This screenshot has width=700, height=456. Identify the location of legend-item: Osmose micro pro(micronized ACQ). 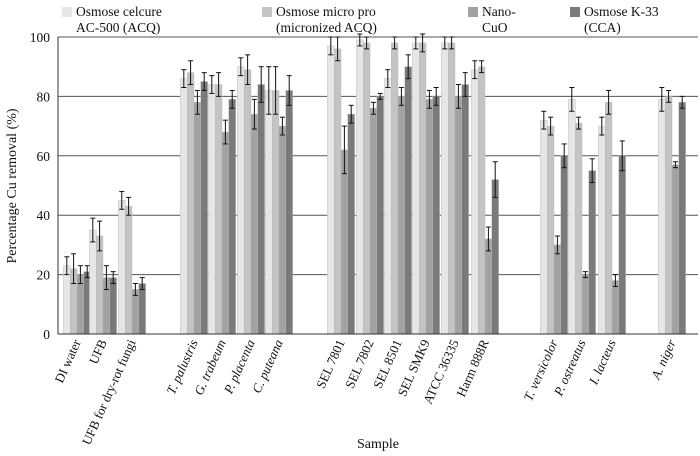
(319, 19).